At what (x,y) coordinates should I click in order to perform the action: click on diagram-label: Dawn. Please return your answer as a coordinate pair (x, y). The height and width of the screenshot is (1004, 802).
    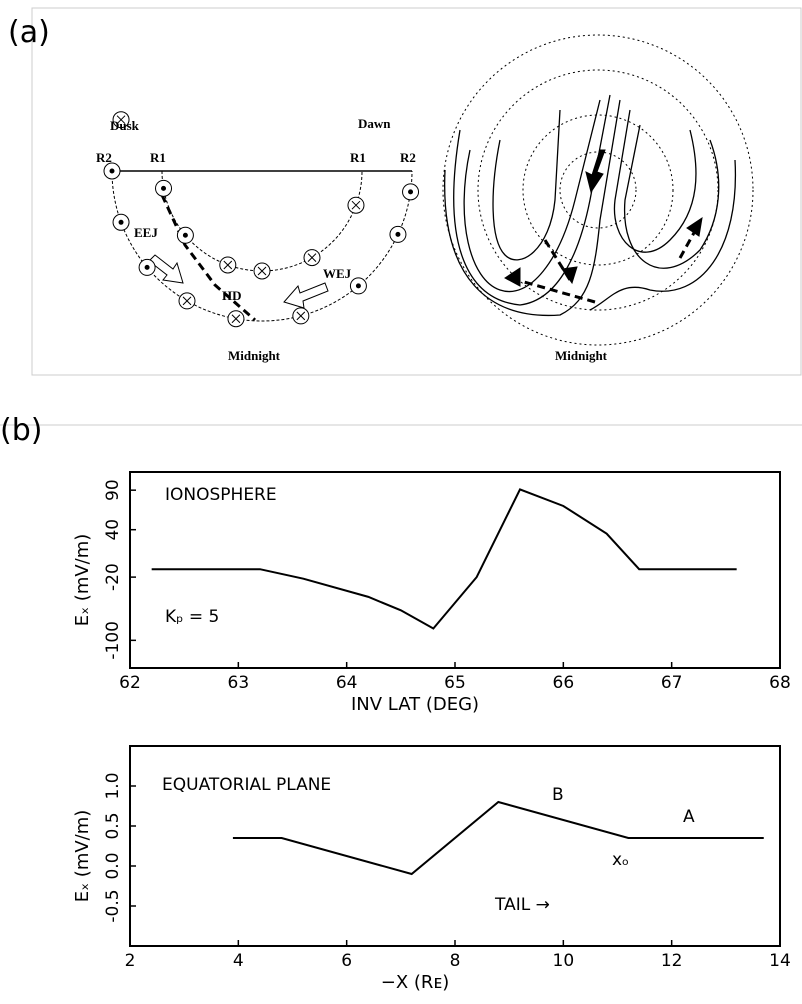
    Looking at the image, I should click on (374, 123).